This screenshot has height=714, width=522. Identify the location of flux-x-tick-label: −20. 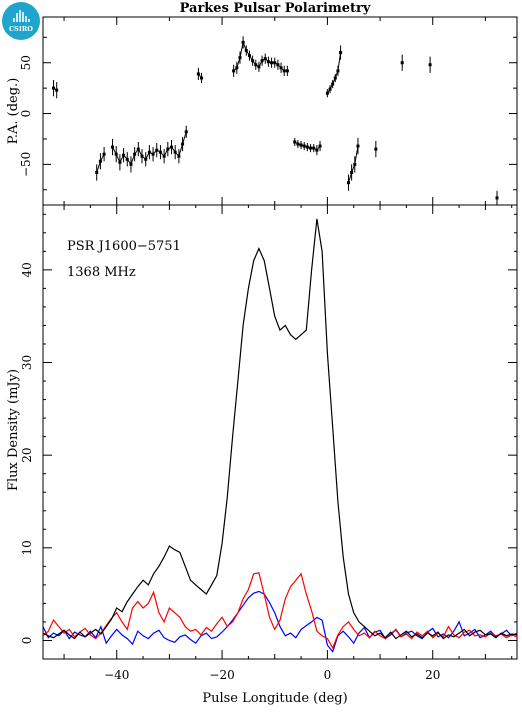
(221, 675).